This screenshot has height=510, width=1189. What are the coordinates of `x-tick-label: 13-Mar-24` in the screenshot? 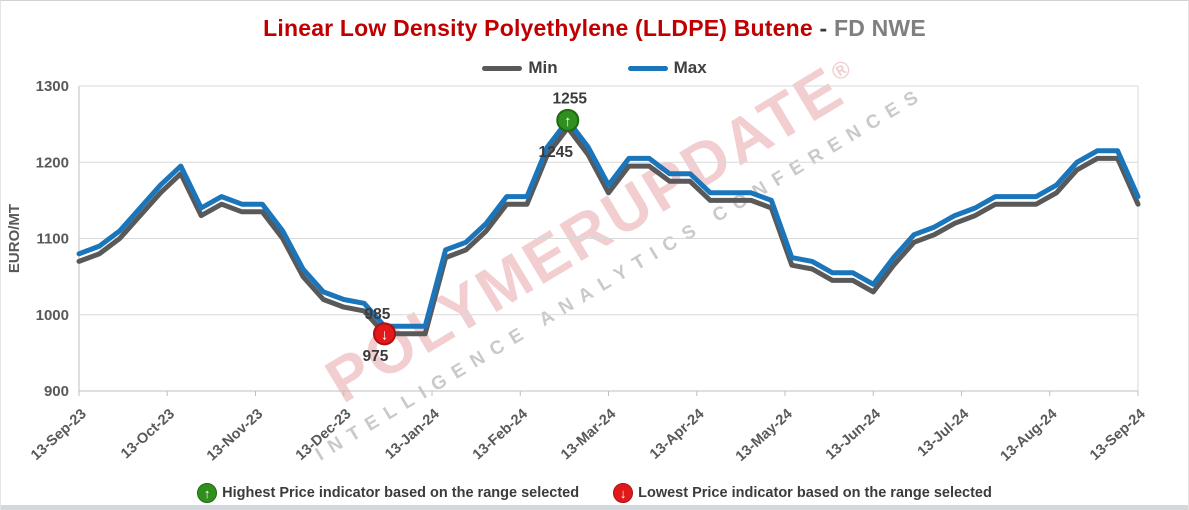 It's located at (588, 434).